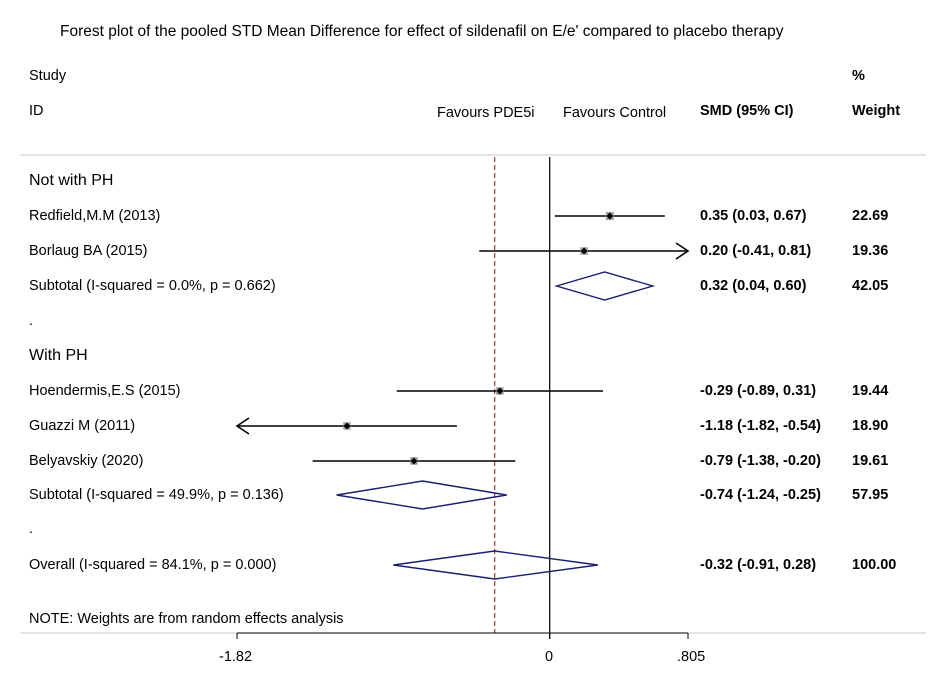  What do you see at coordinates (95, 216) in the screenshot?
I see `study-label: Redfield,M.M (2013)` at bounding box center [95, 216].